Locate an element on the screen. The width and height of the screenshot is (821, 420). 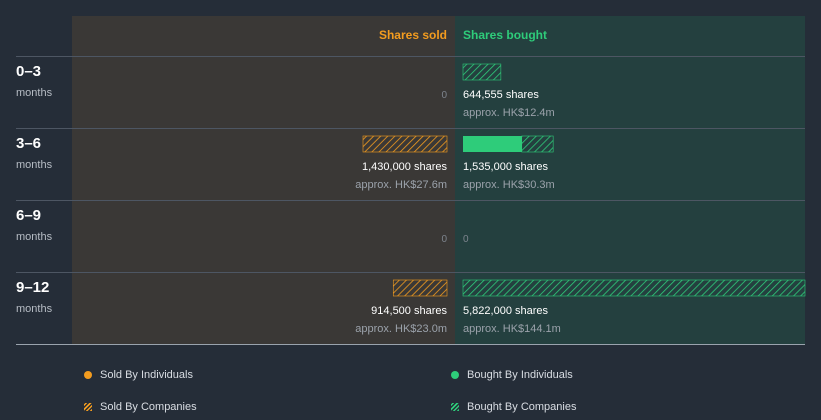
bought-shares-label: 644,555 shares is located at coordinates (501, 95).